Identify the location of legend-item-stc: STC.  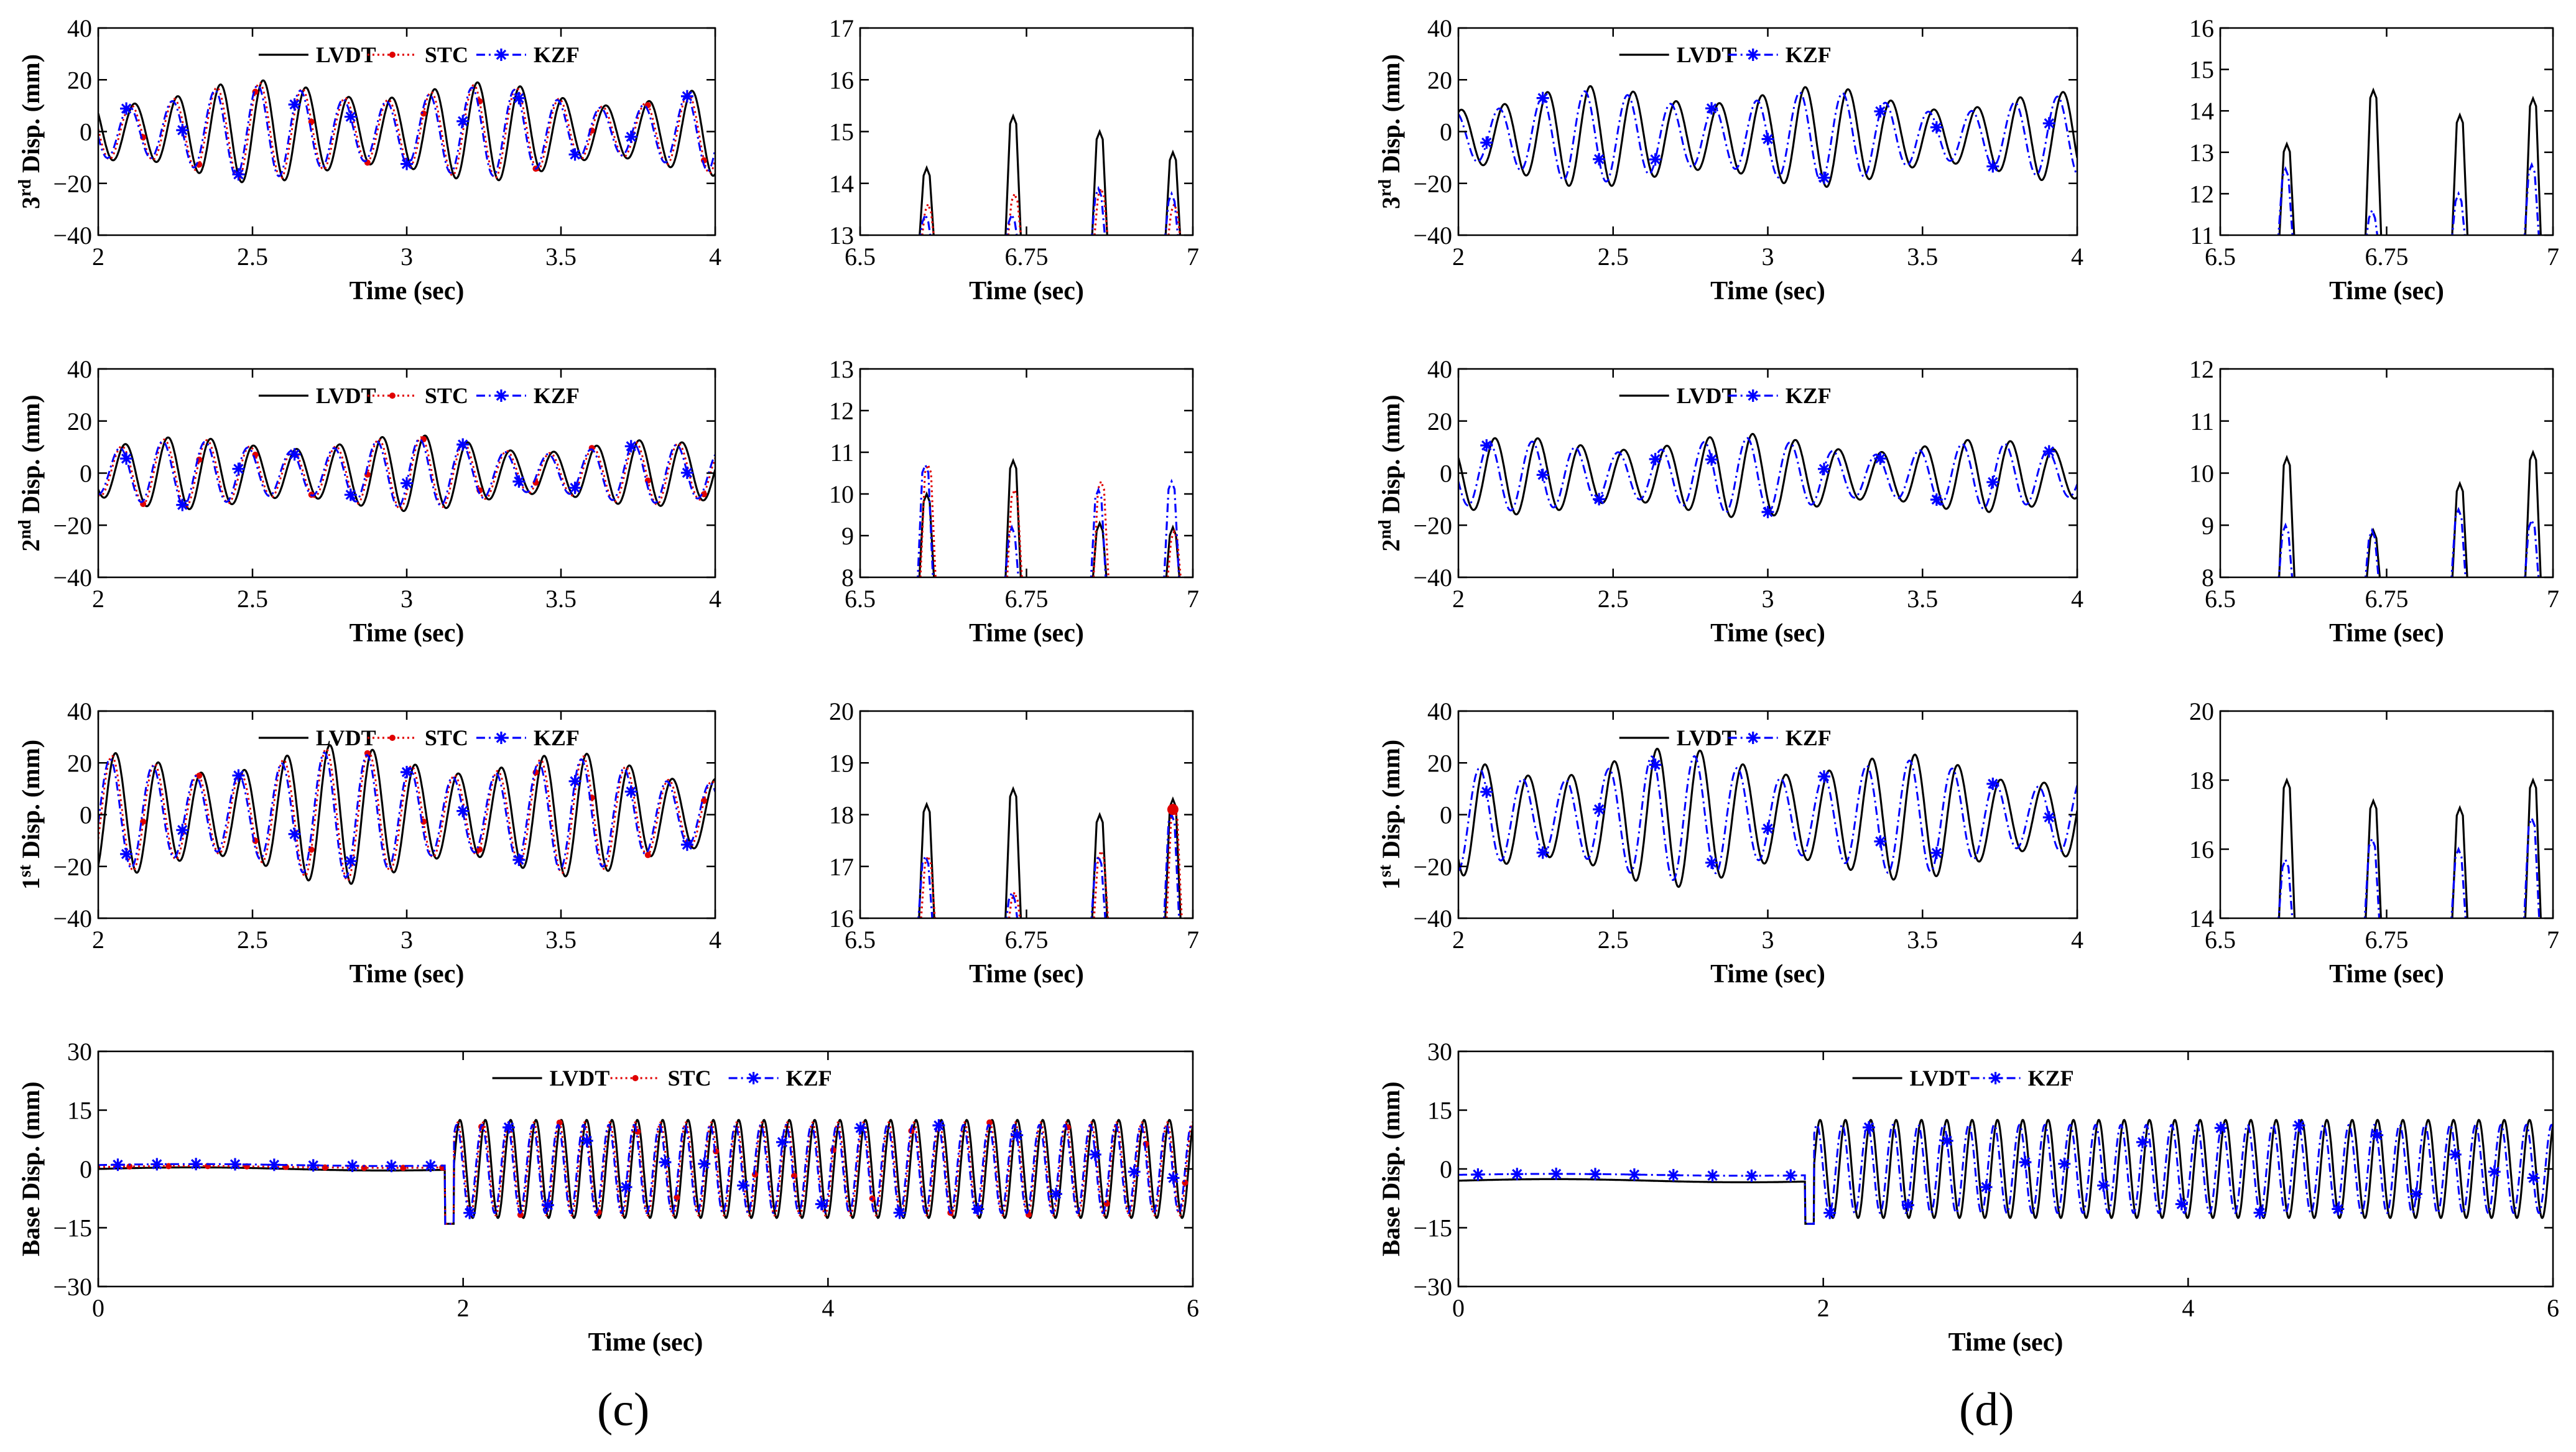
(418, 55).